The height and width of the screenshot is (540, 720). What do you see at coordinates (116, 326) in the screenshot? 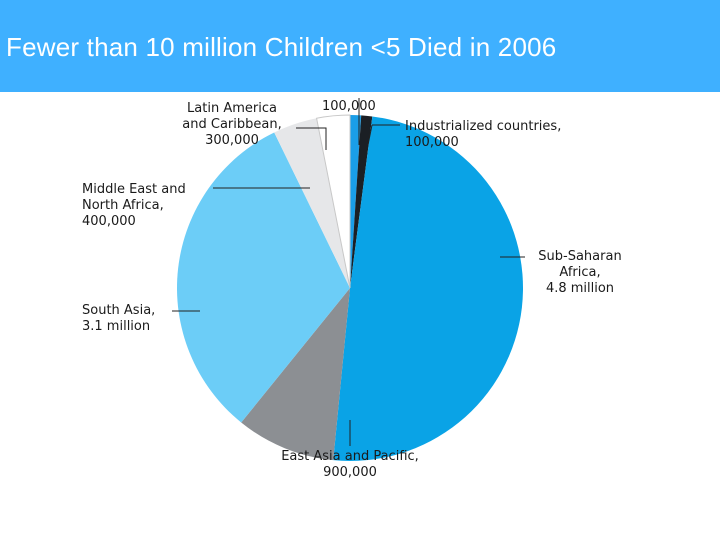
I see `slice-label-line: 3.1 million` at bounding box center [116, 326].